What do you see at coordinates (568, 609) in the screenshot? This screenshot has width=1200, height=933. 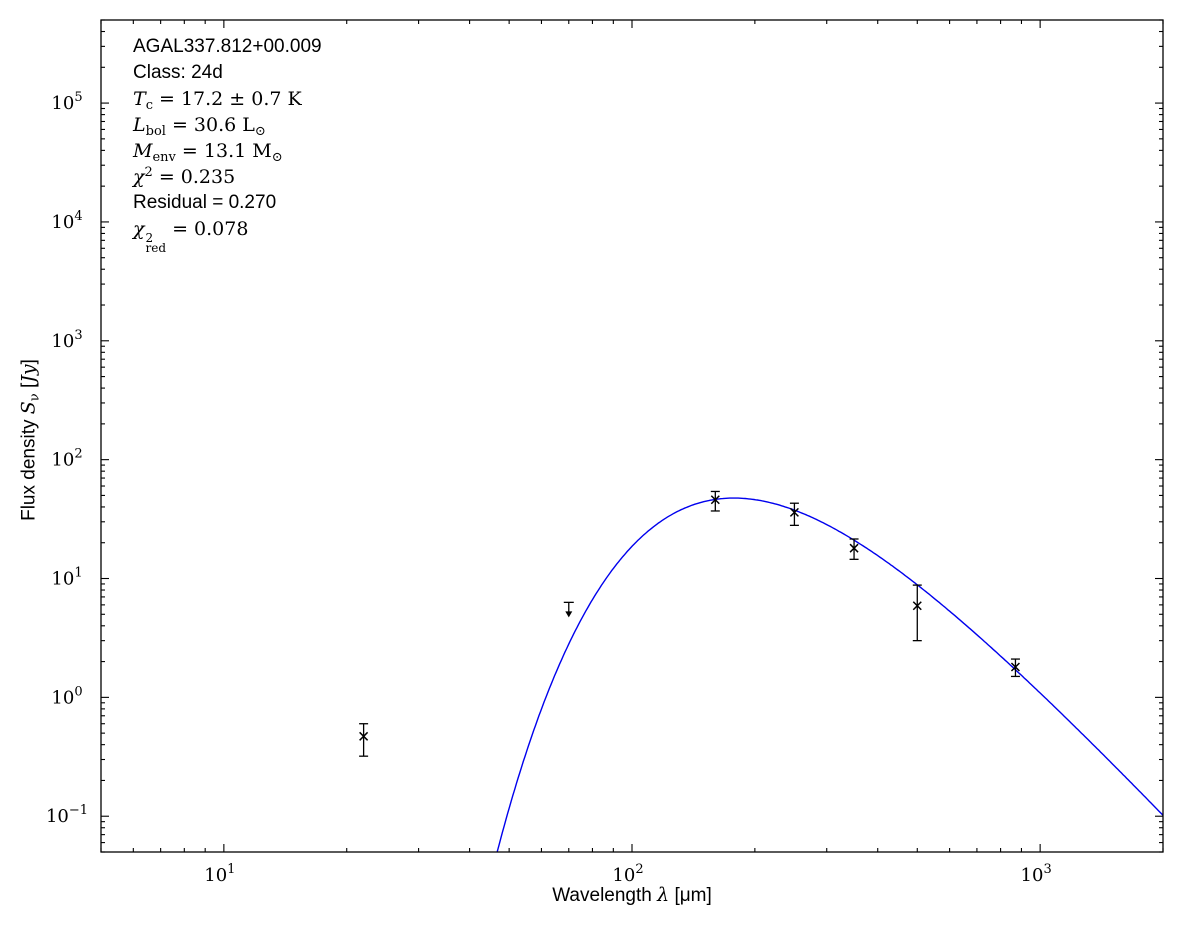 I see `upper-limit-marker` at bounding box center [568, 609].